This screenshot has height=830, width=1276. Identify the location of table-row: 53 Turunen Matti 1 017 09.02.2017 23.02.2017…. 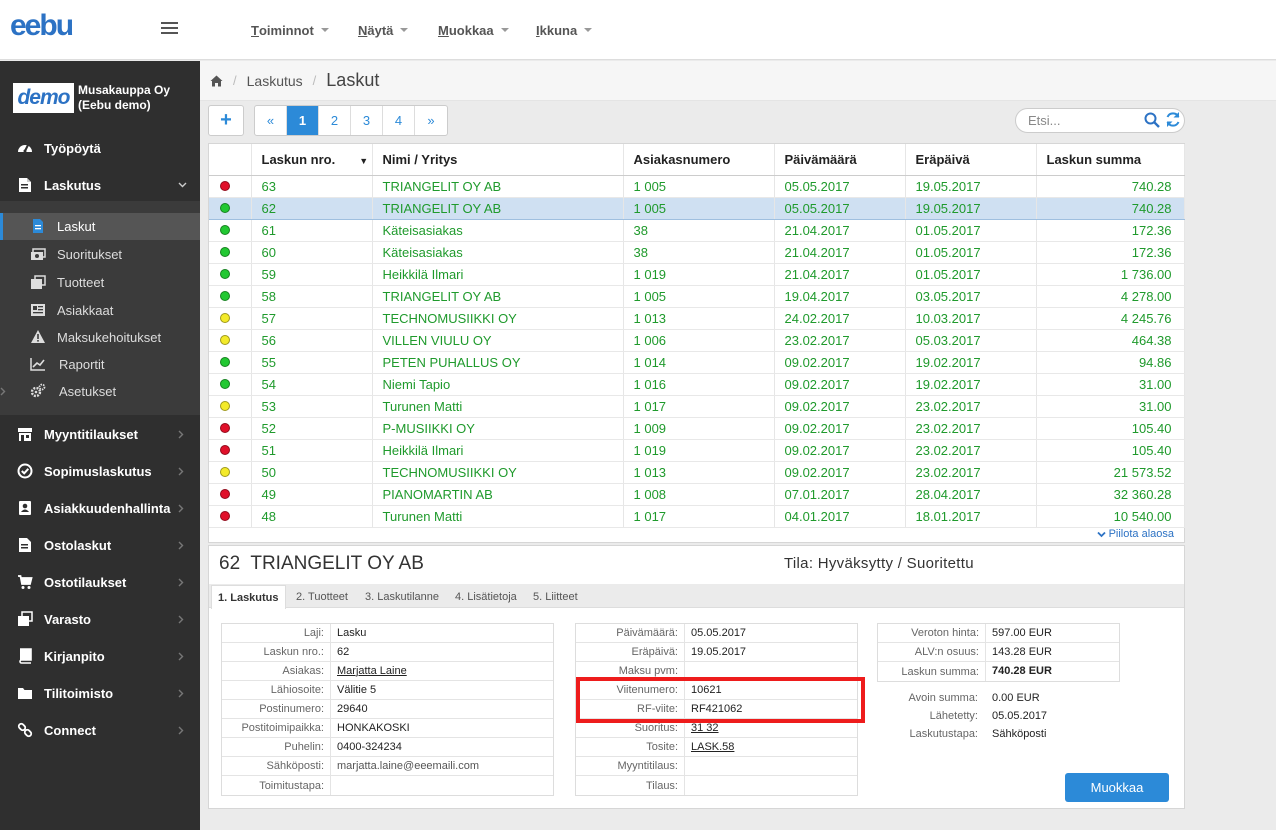
(697, 406).